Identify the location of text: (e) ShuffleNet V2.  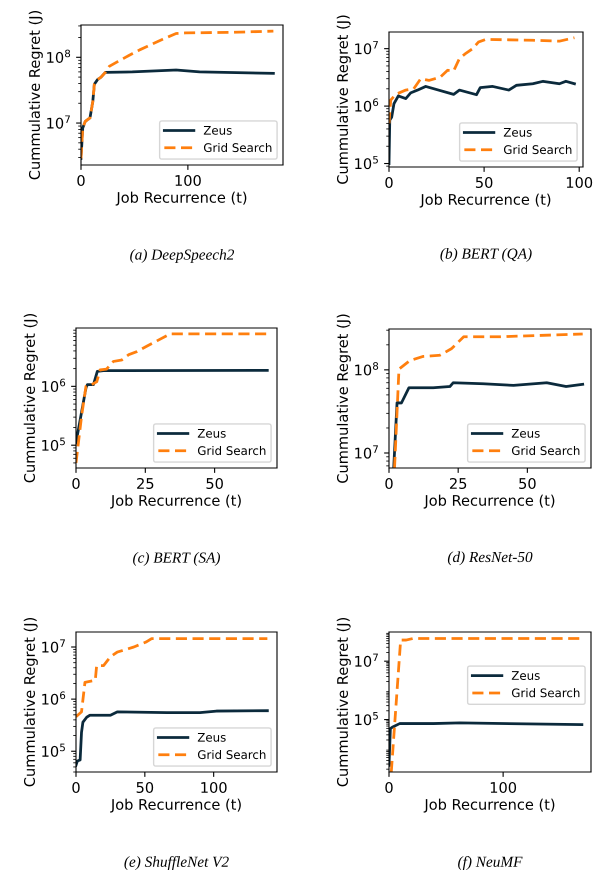
(176, 863).